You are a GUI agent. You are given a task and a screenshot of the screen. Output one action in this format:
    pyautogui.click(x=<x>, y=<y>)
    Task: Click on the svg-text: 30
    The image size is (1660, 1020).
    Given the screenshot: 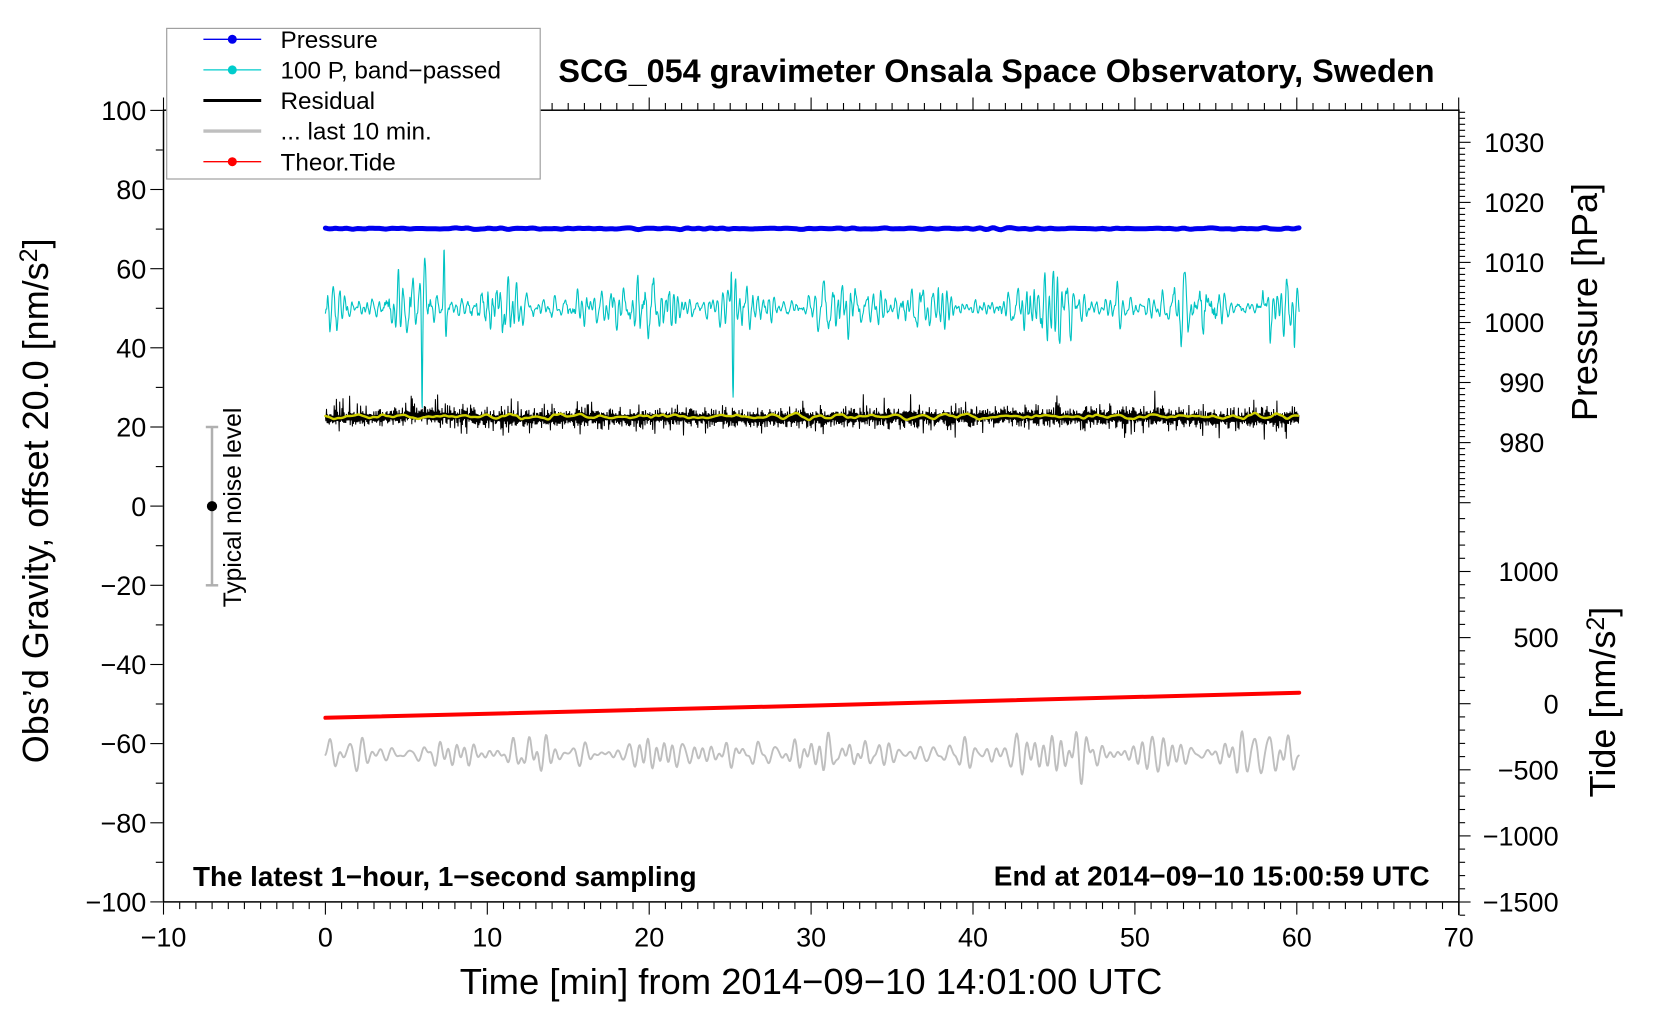 What is the action you would take?
    pyautogui.click(x=811, y=938)
    